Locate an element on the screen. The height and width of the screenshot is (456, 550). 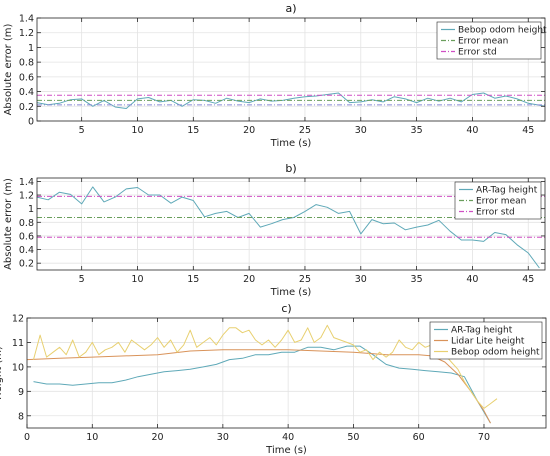
legend-box is located at coordinates (486, 340).